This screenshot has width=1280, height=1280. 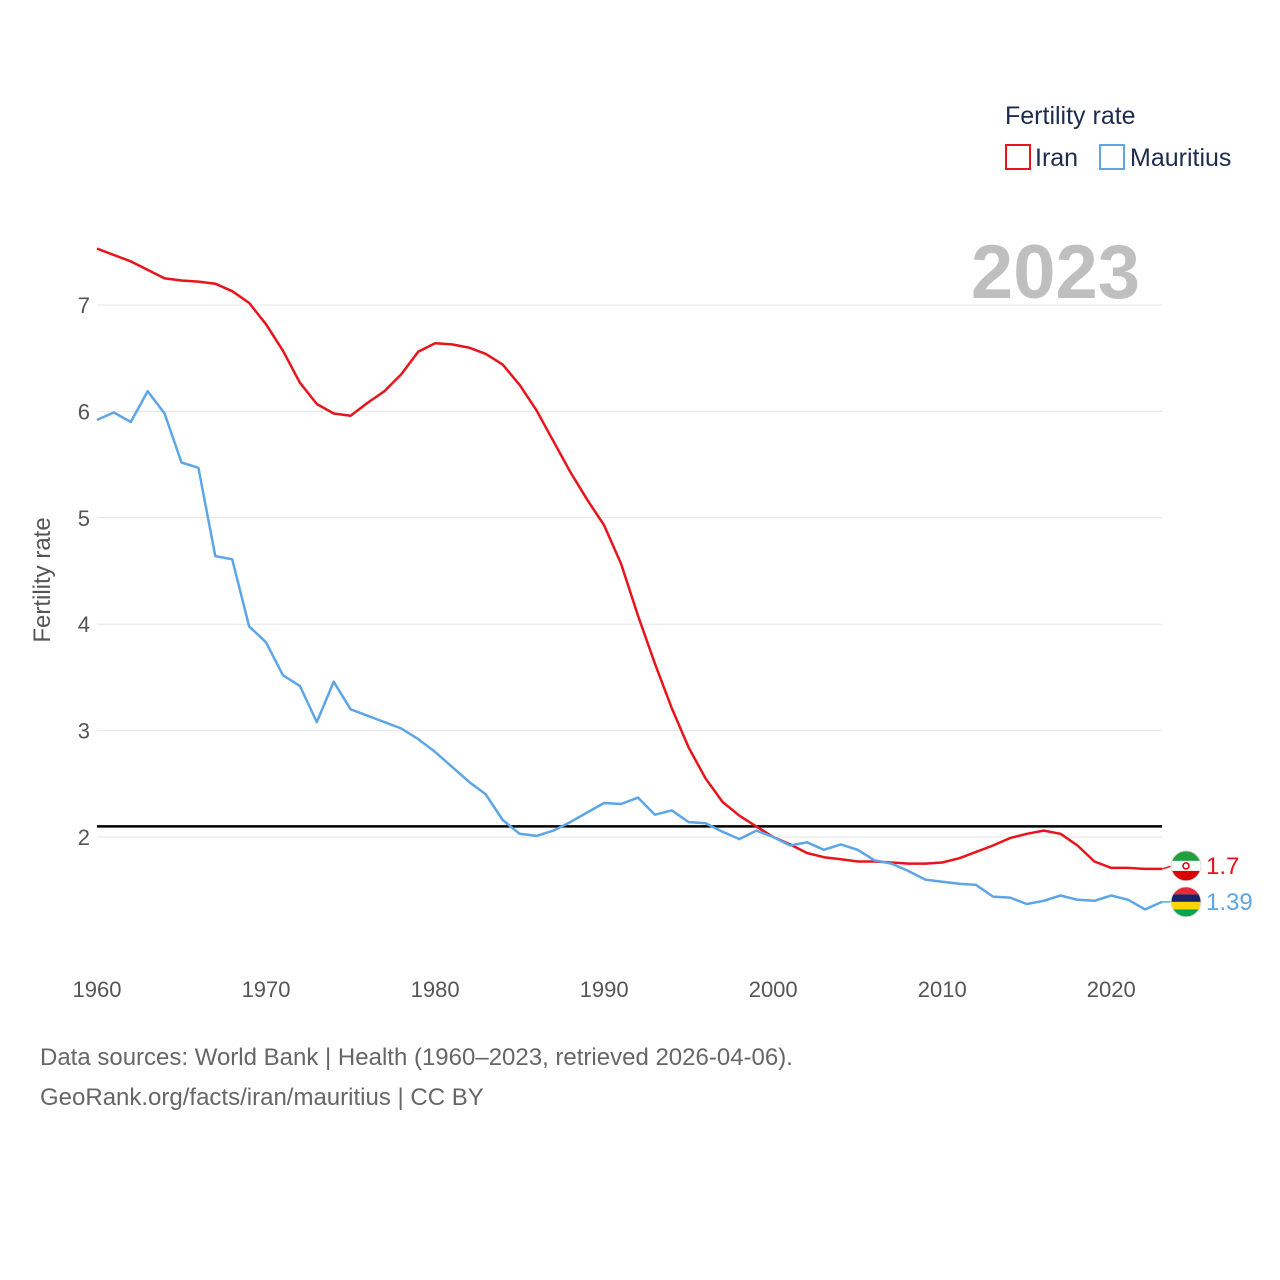 I want to click on y-tick-label: 5, so click(x=84, y=518).